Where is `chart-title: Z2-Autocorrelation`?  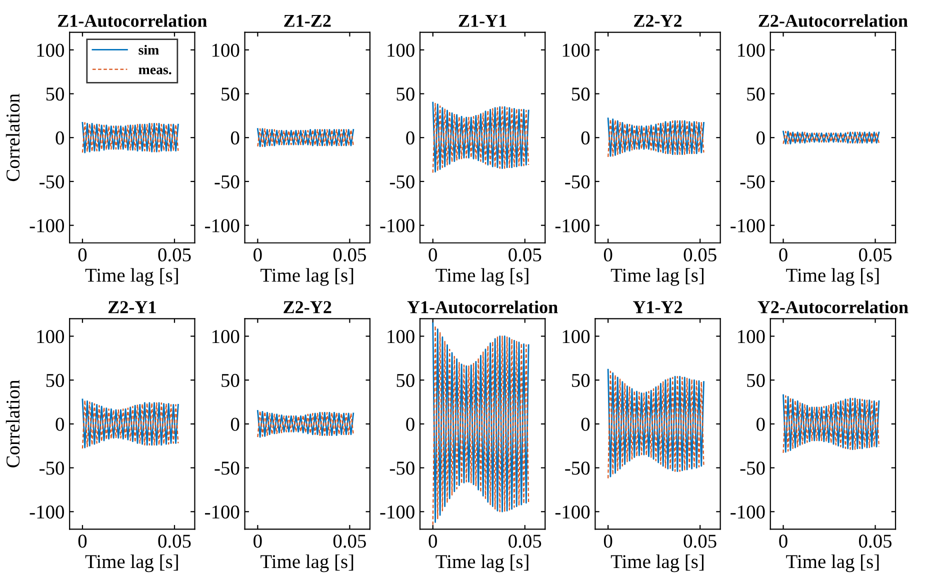
chart-title: Z2-Autocorrelation is located at coordinates (833, 21).